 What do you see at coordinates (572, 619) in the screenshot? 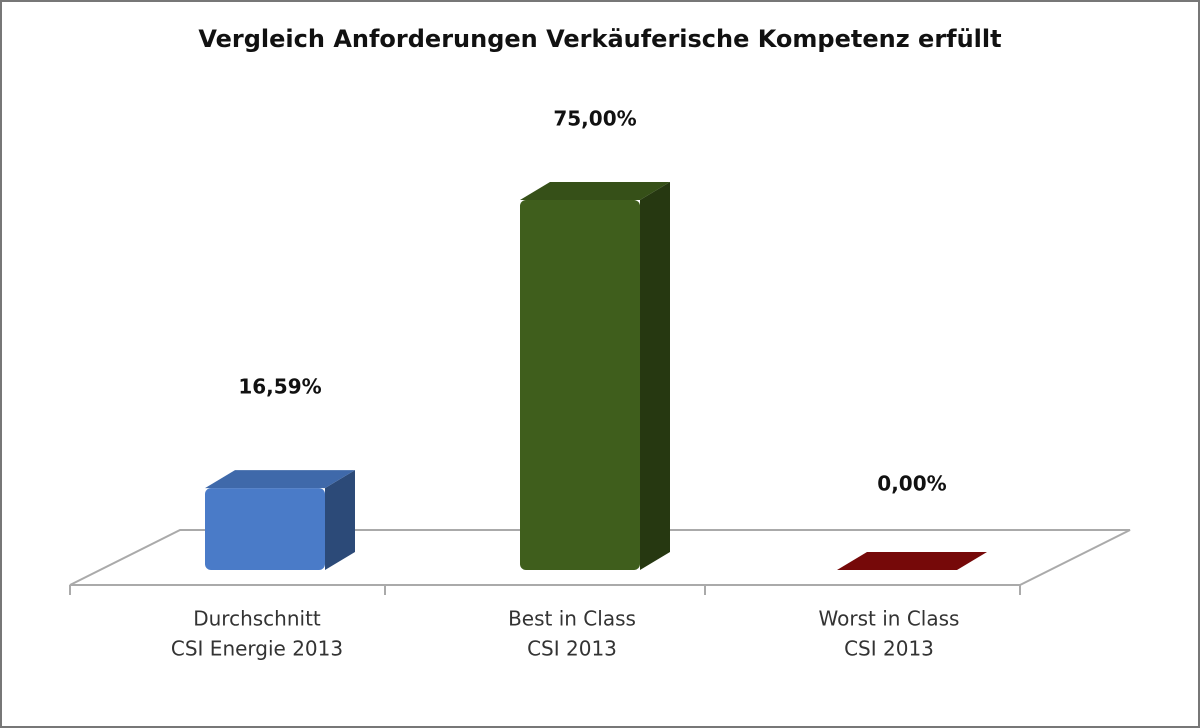
I see `x-tick-label: Best in Class` at bounding box center [572, 619].